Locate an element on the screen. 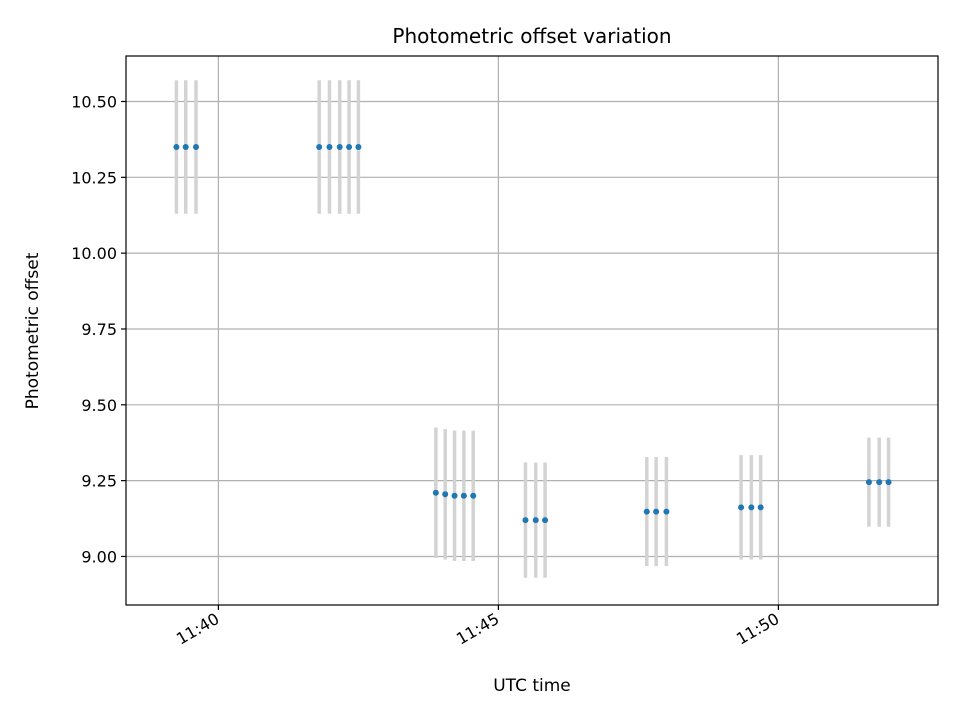 The image size is (960, 720). y-tick-label: 10.50 is located at coordinates (94, 101).